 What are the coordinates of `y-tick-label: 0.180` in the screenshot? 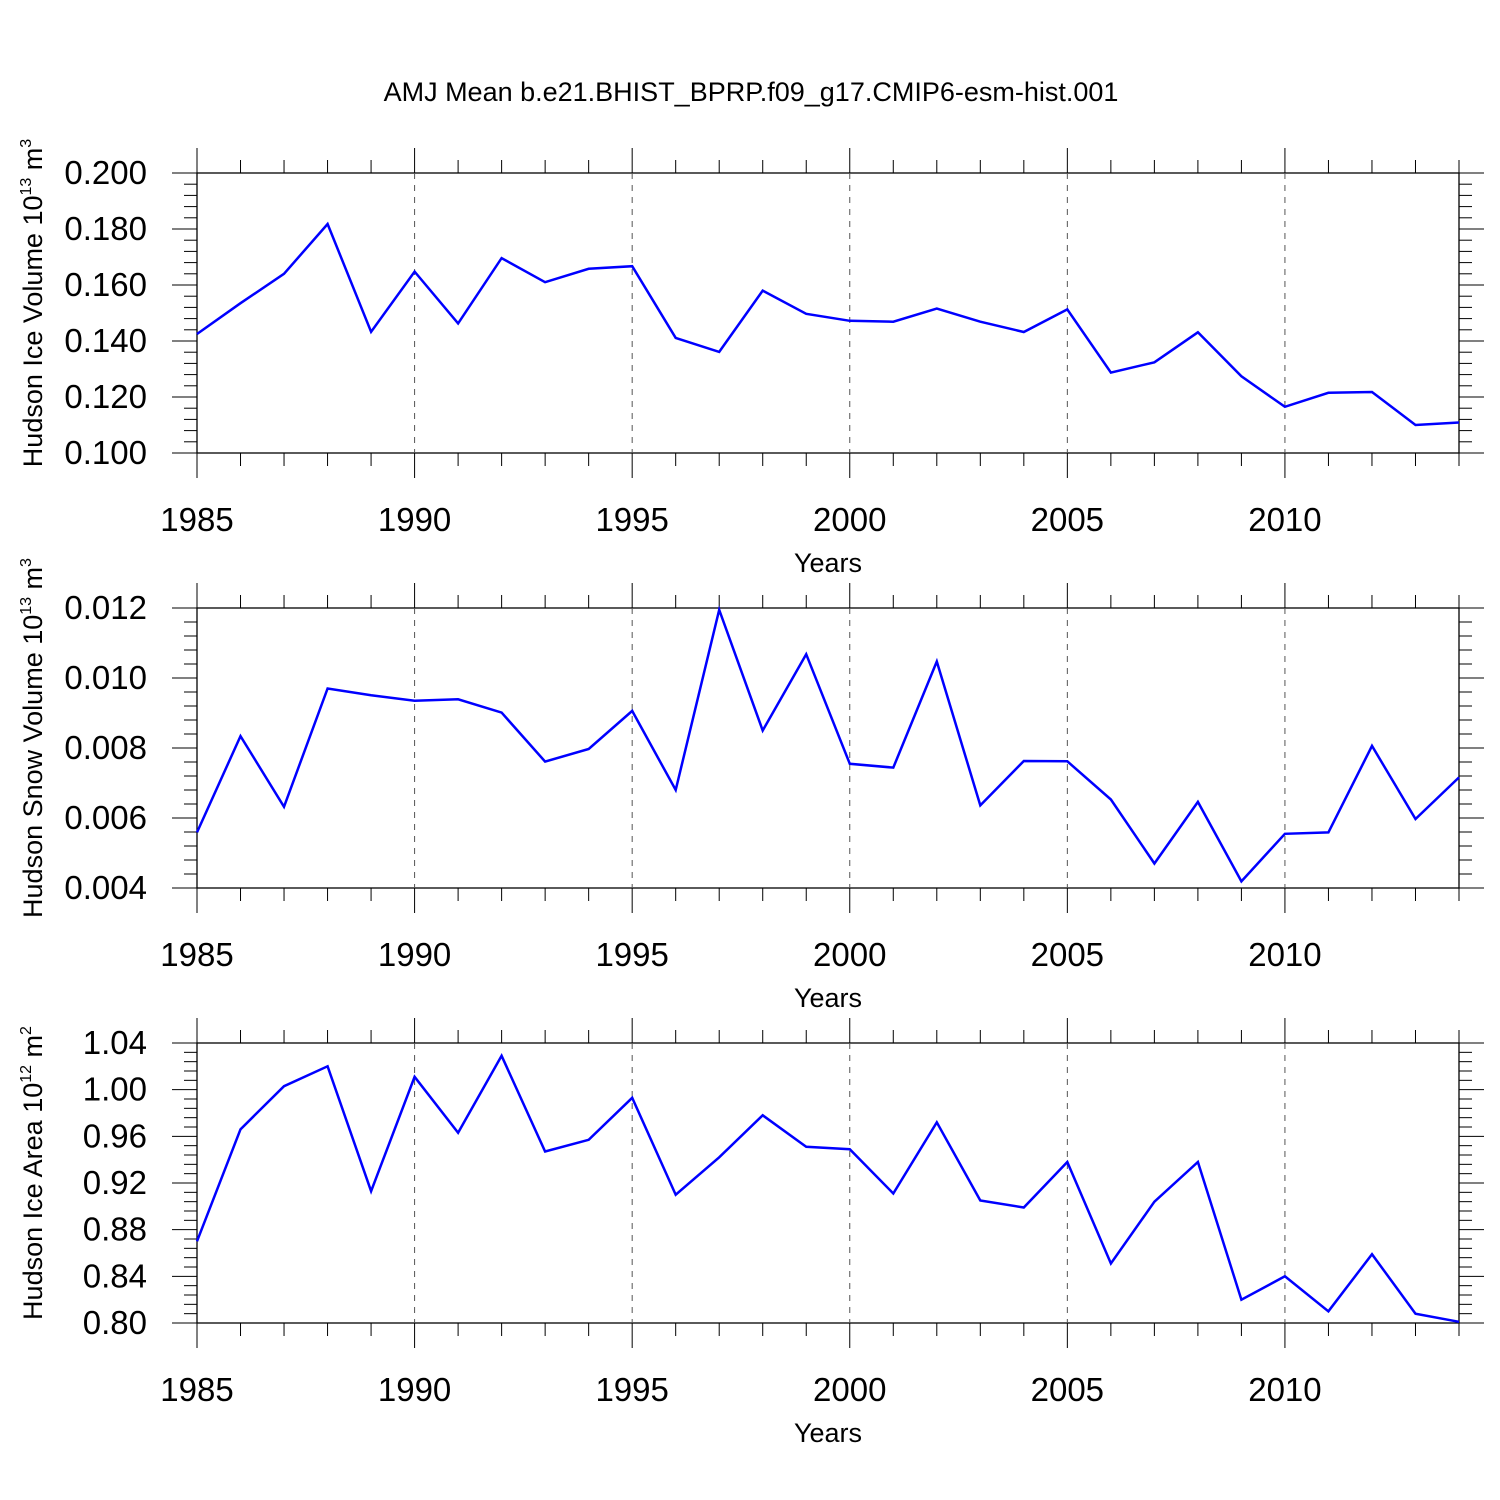 It's located at (105, 228).